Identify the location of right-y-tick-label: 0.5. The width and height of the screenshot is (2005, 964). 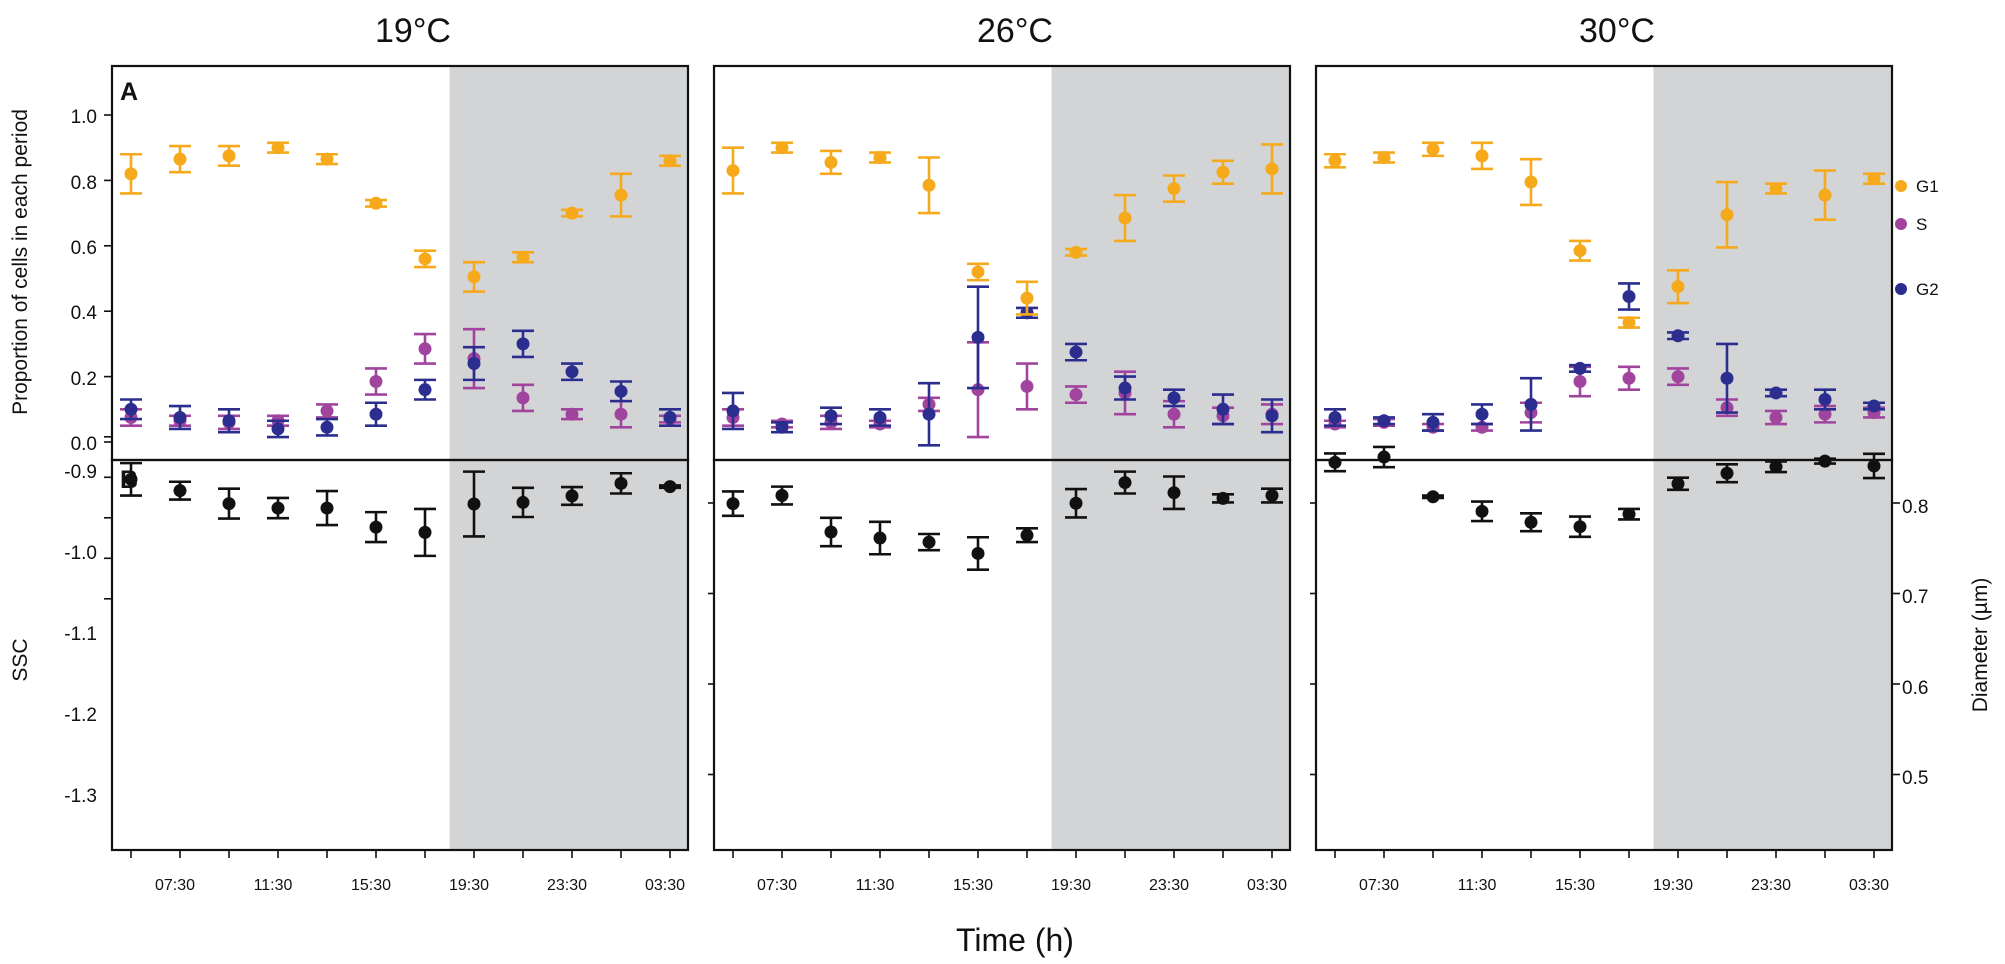
(1915, 778).